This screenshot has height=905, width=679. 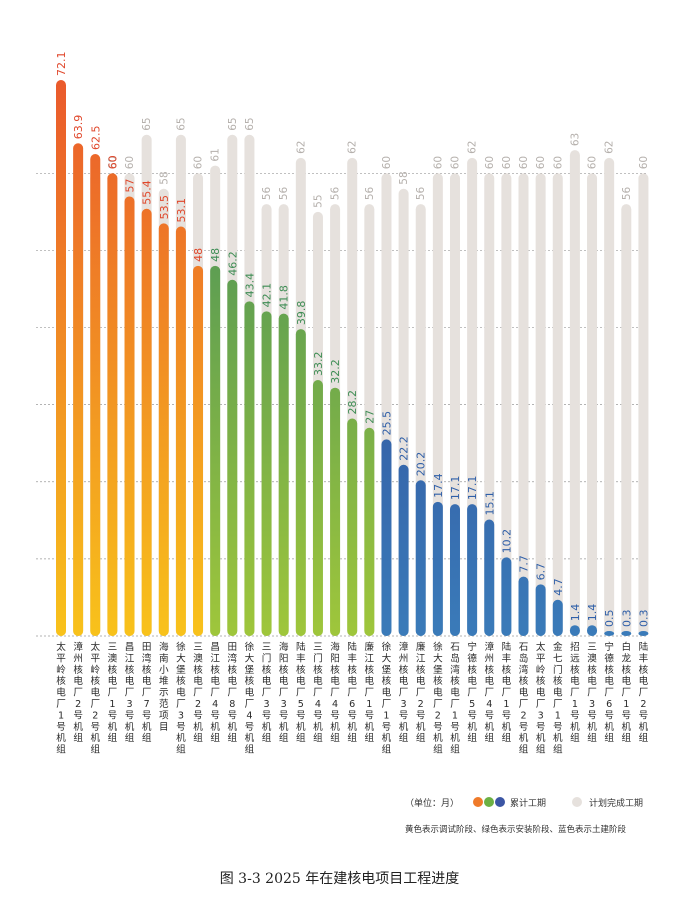 What do you see at coordinates (301, 692) in the screenshot?
I see `category-label: 陆丰核电厂 5 号机组` at bounding box center [301, 692].